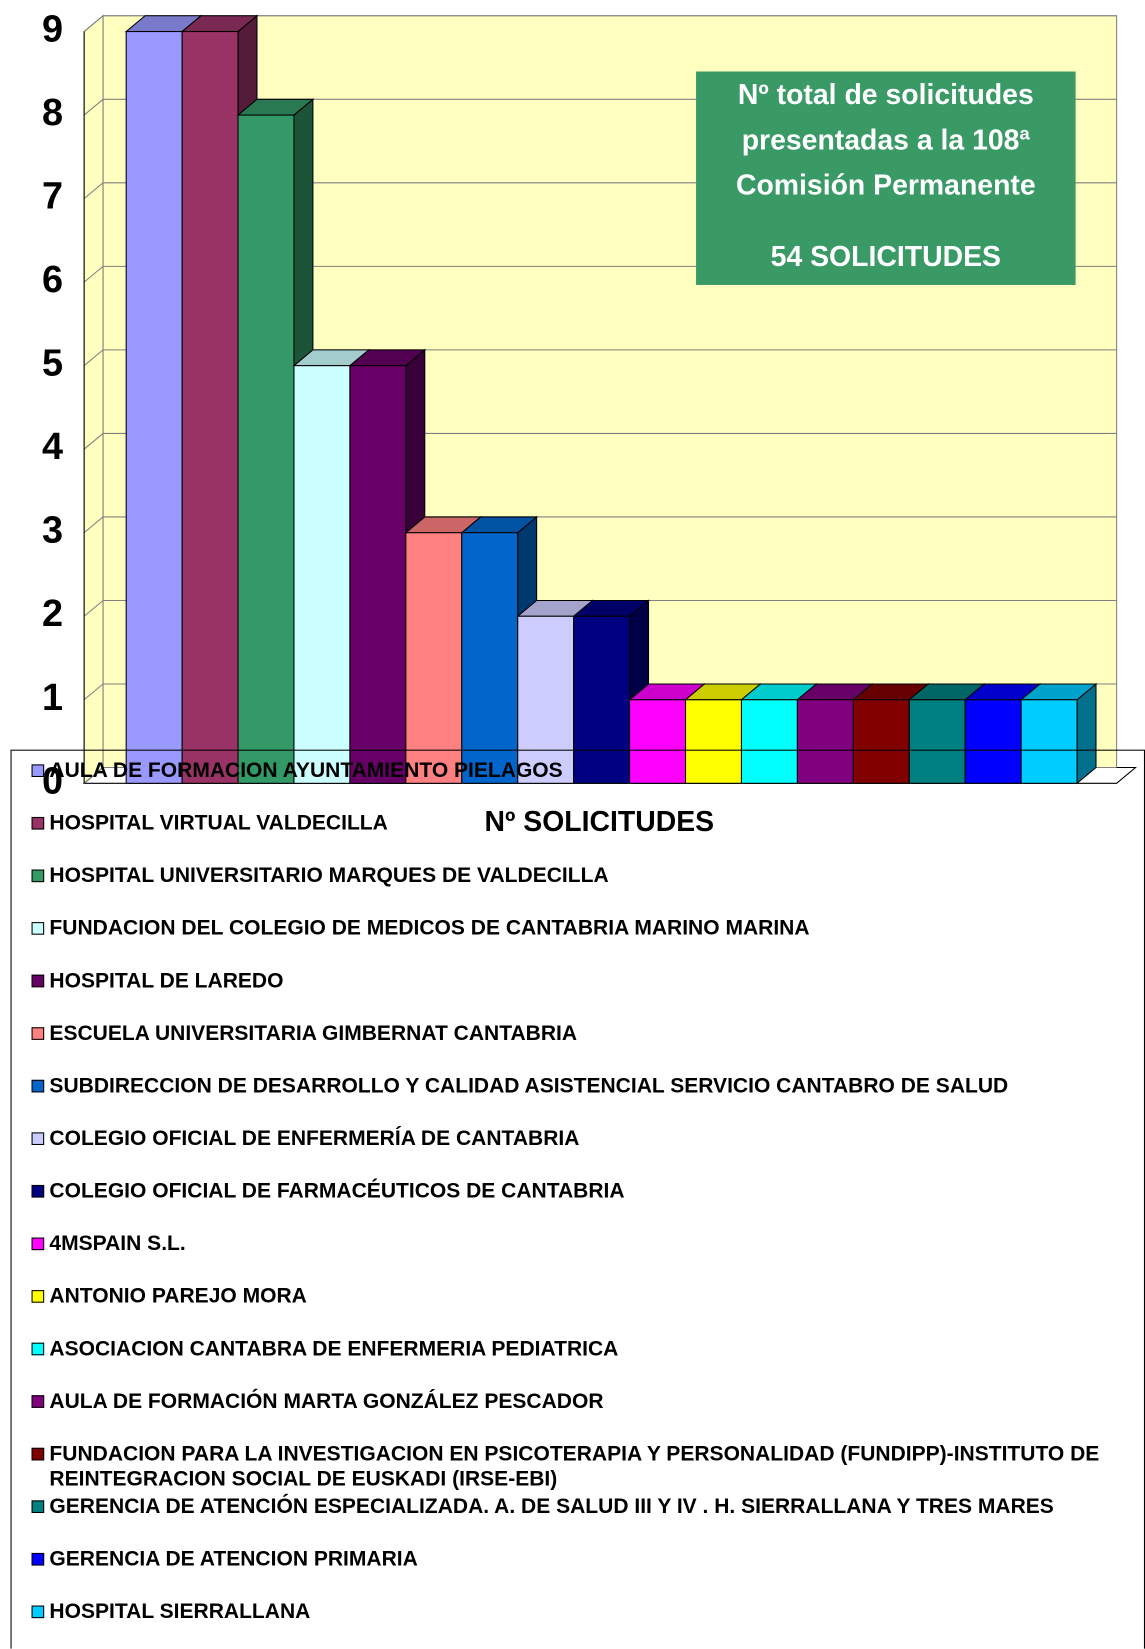 The width and height of the screenshot is (1145, 1649). What do you see at coordinates (52, 197) in the screenshot?
I see `y-tick-label: 7` at bounding box center [52, 197].